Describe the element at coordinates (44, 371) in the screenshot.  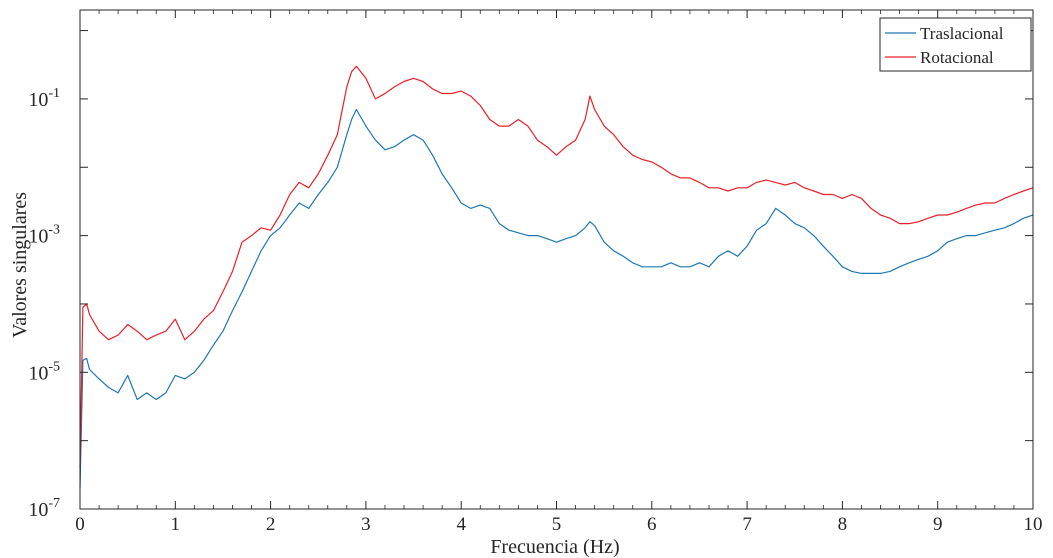
I see `y-tick-label: 10⁻⁵` at that location.